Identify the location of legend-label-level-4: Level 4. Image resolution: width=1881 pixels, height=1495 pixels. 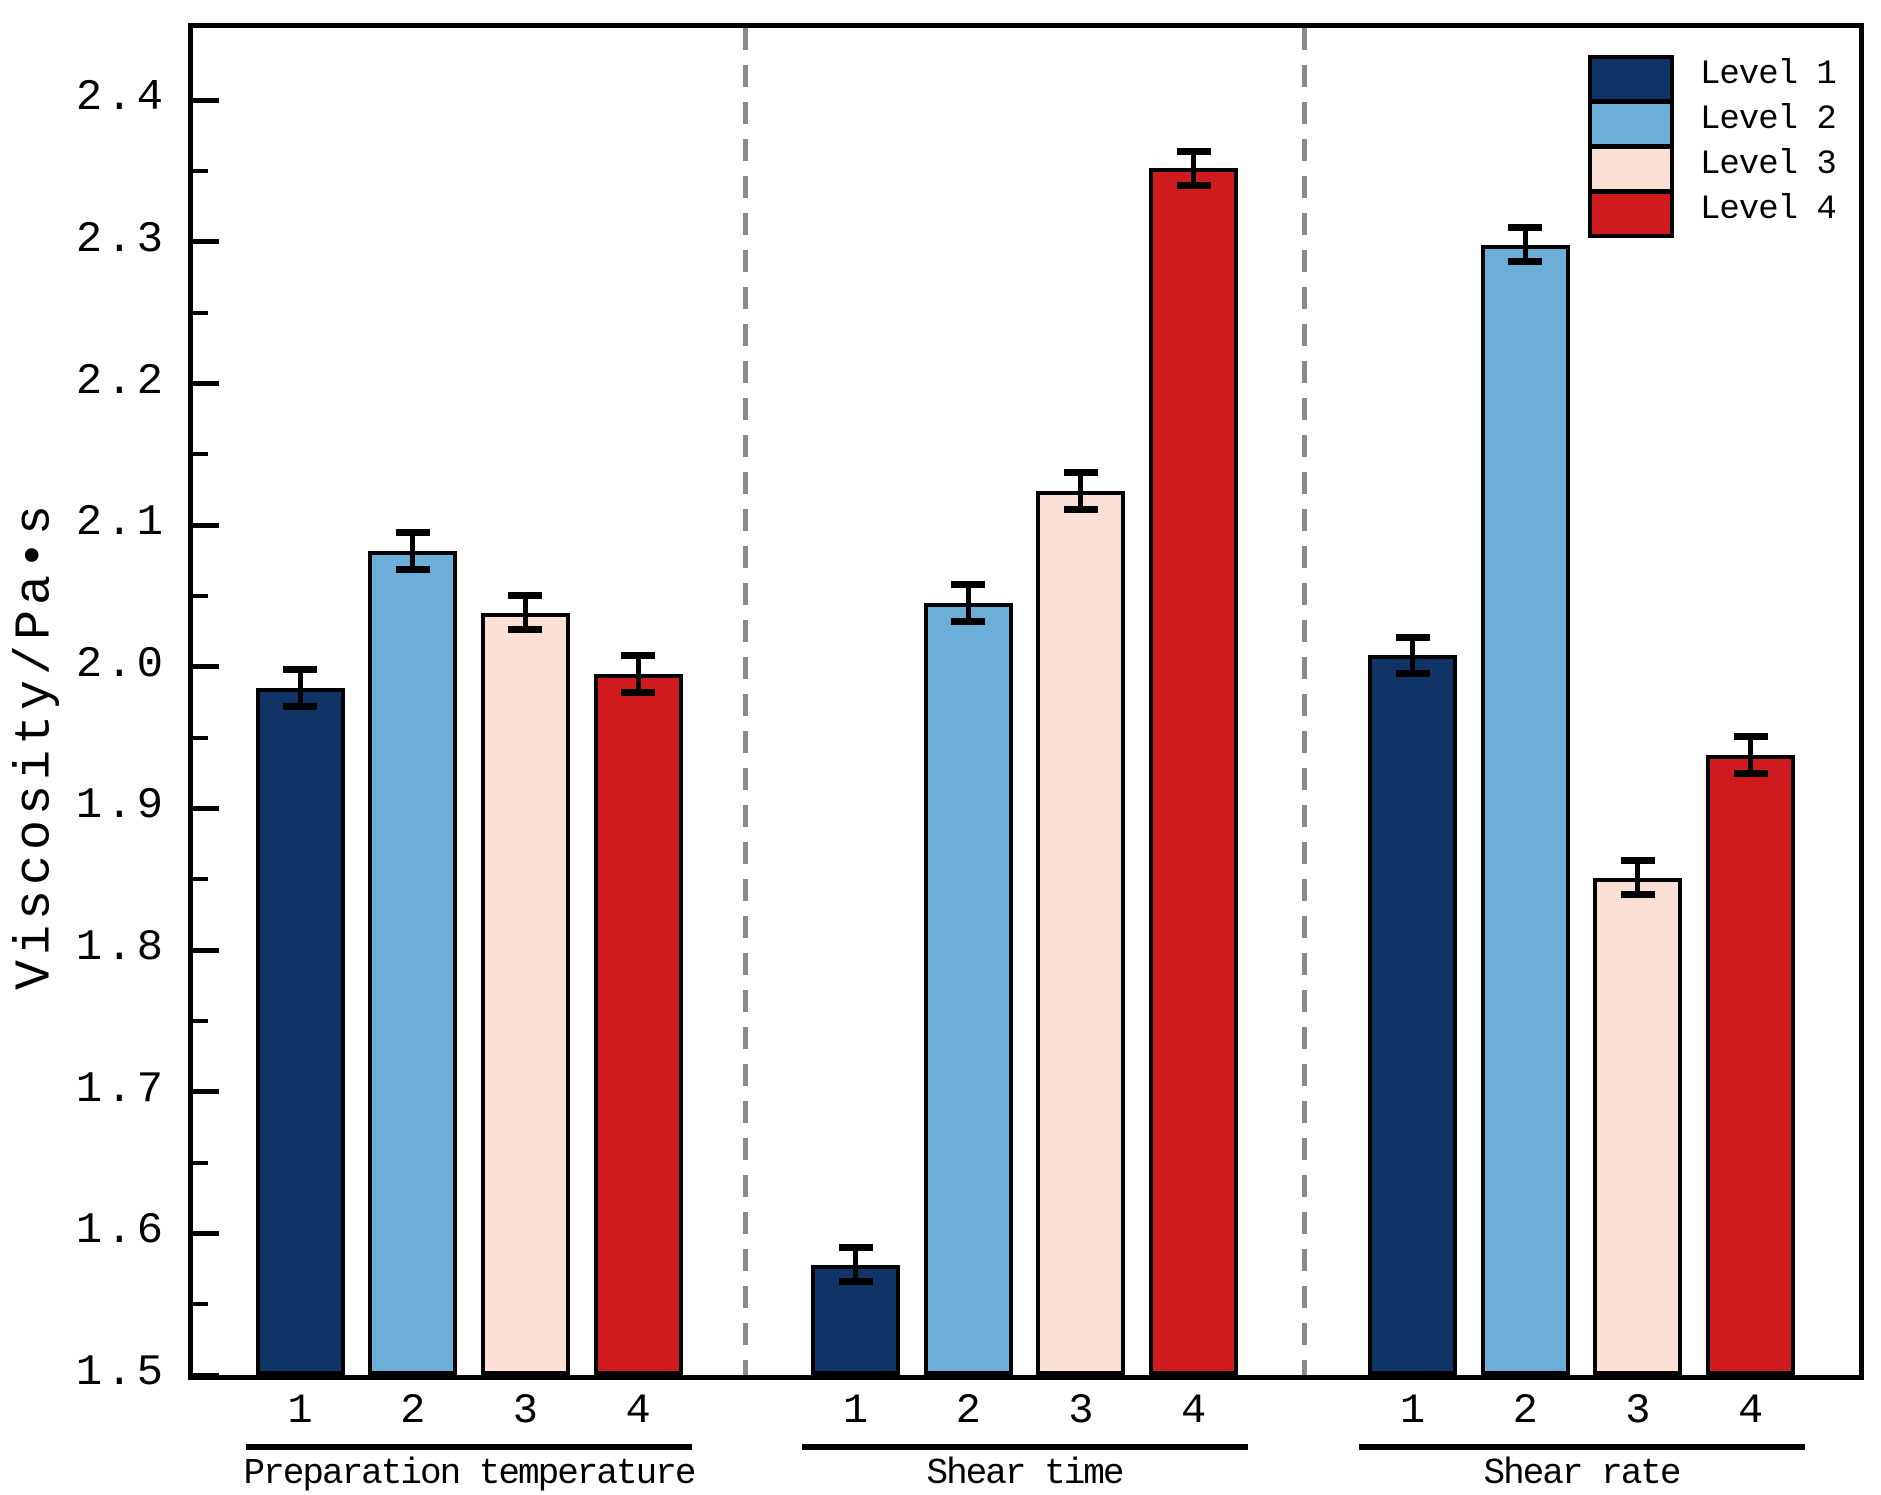
(1768, 210).